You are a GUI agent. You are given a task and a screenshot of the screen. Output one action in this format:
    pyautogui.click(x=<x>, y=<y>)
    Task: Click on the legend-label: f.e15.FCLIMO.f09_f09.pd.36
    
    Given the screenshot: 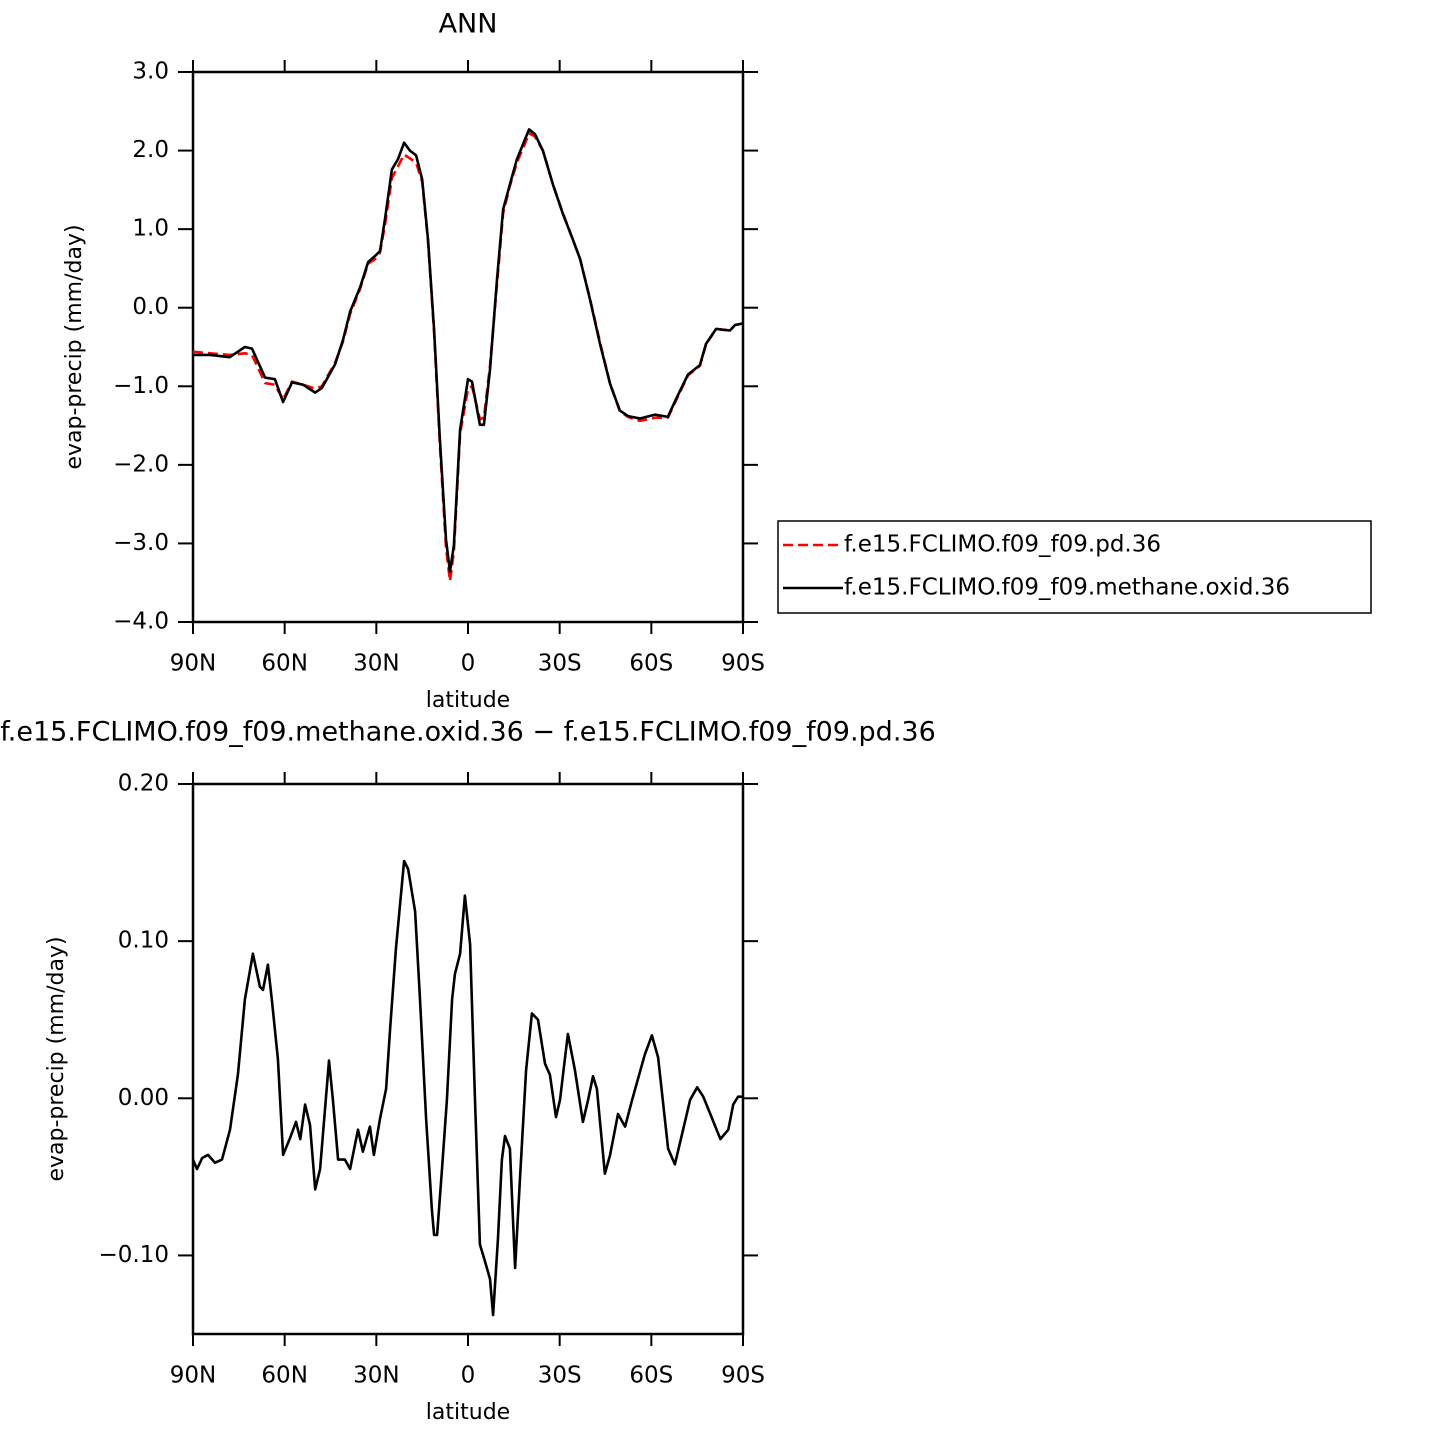 What is the action you would take?
    pyautogui.click(x=1002, y=545)
    